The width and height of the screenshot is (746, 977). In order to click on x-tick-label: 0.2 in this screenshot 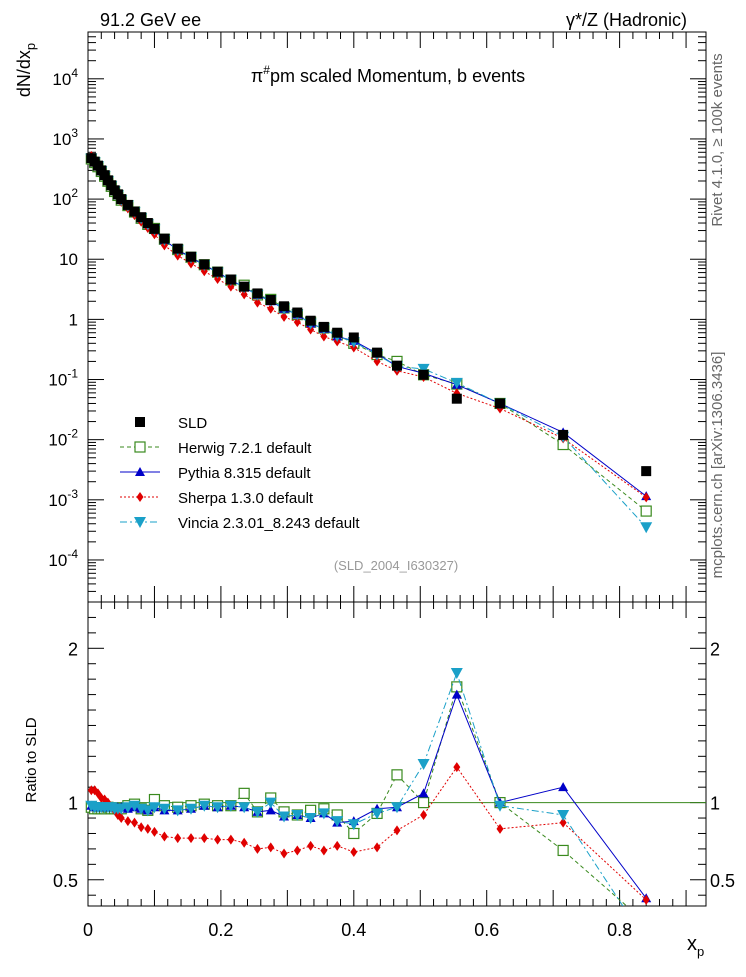, I will do `click(220, 930)`.